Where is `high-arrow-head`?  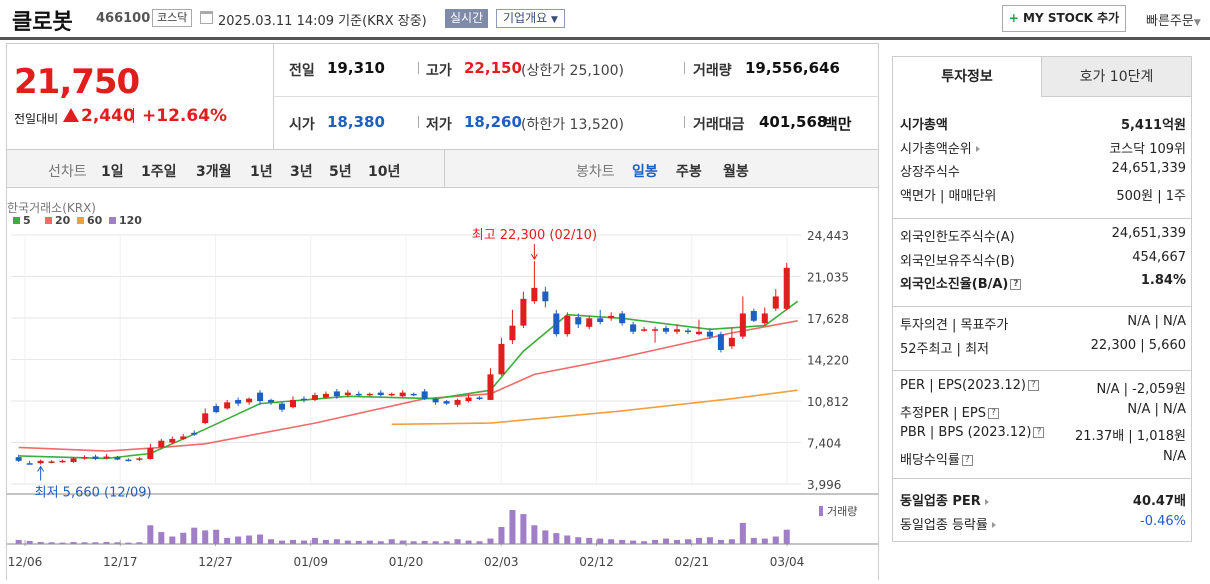
high-arrow-head is located at coordinates (534, 257).